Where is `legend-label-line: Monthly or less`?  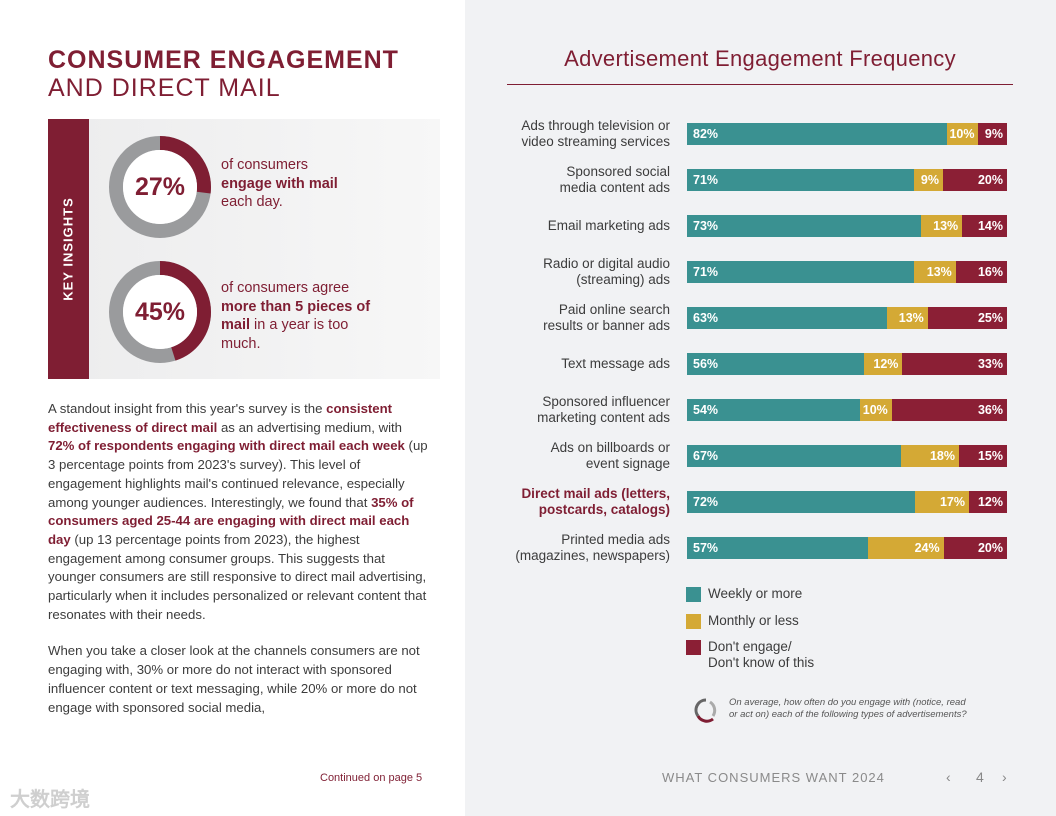 legend-label-line: Monthly or less is located at coordinates (753, 620).